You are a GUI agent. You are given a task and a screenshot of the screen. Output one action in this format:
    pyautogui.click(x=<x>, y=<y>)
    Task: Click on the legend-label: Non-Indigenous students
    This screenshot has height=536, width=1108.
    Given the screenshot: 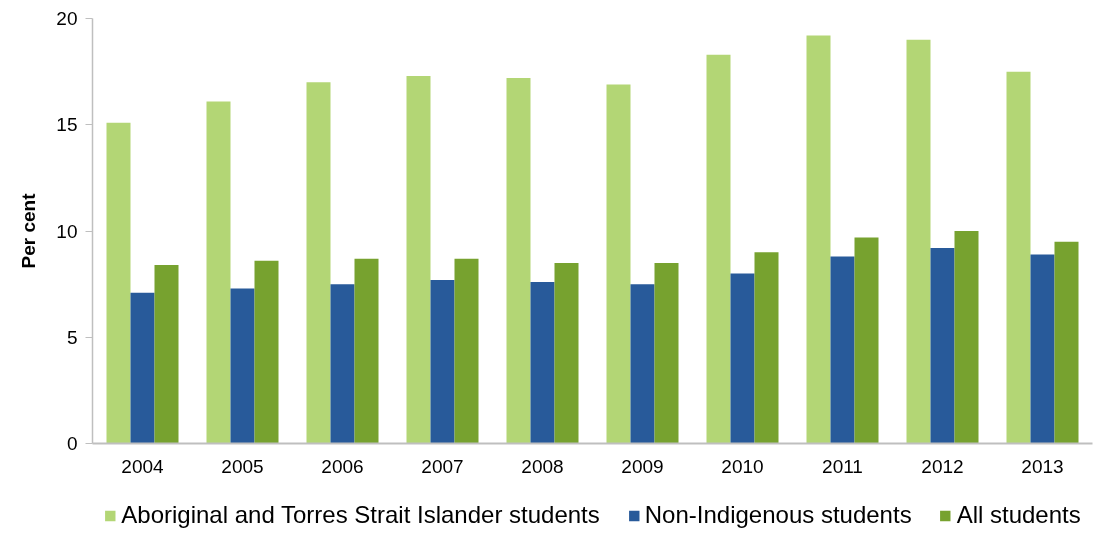 What is the action you would take?
    pyautogui.click(x=778, y=515)
    